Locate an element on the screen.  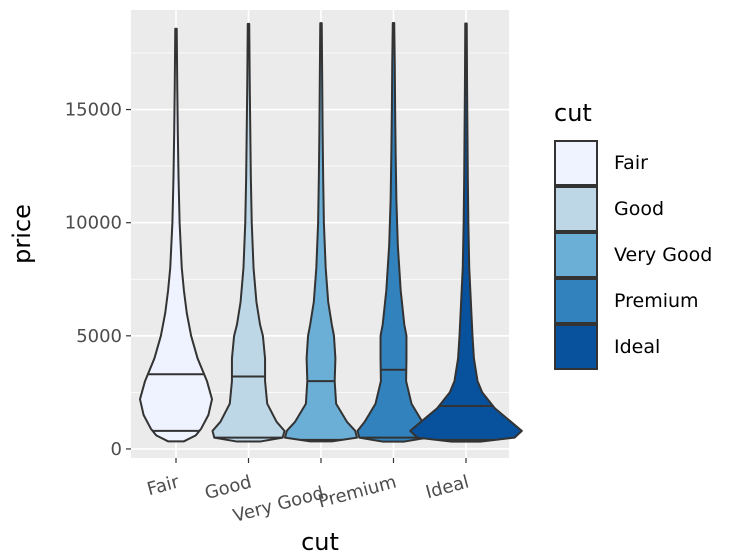
legend-title: cut is located at coordinates (573, 113).